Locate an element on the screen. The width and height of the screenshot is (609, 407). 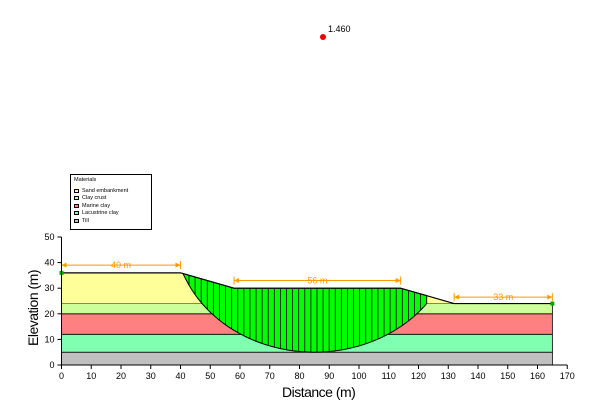
x-tick-label: 110 is located at coordinates (389, 376).